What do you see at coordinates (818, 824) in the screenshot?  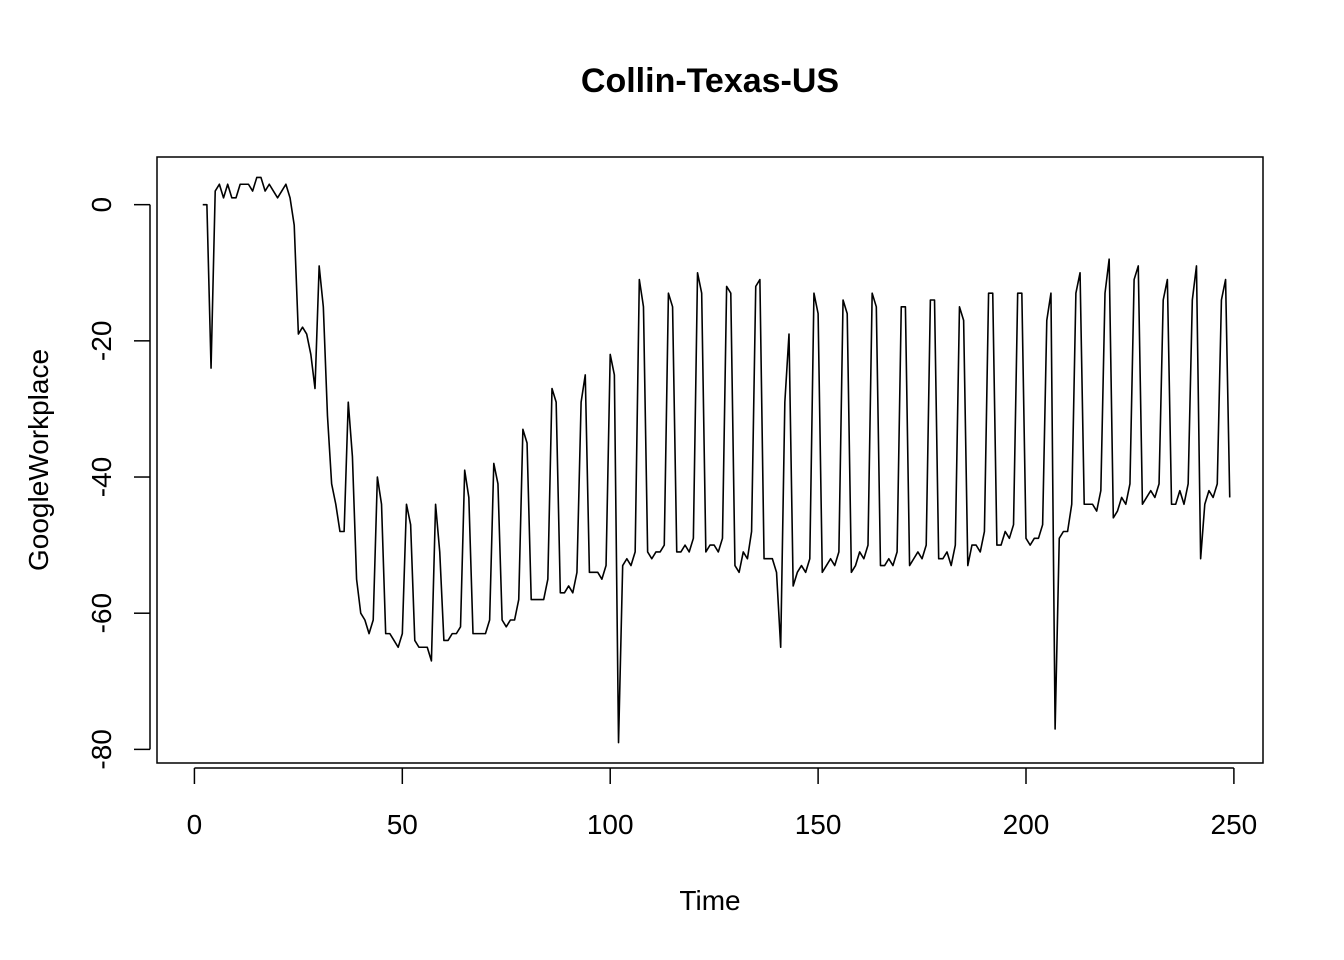 I see `x-tick-label: 150` at bounding box center [818, 824].